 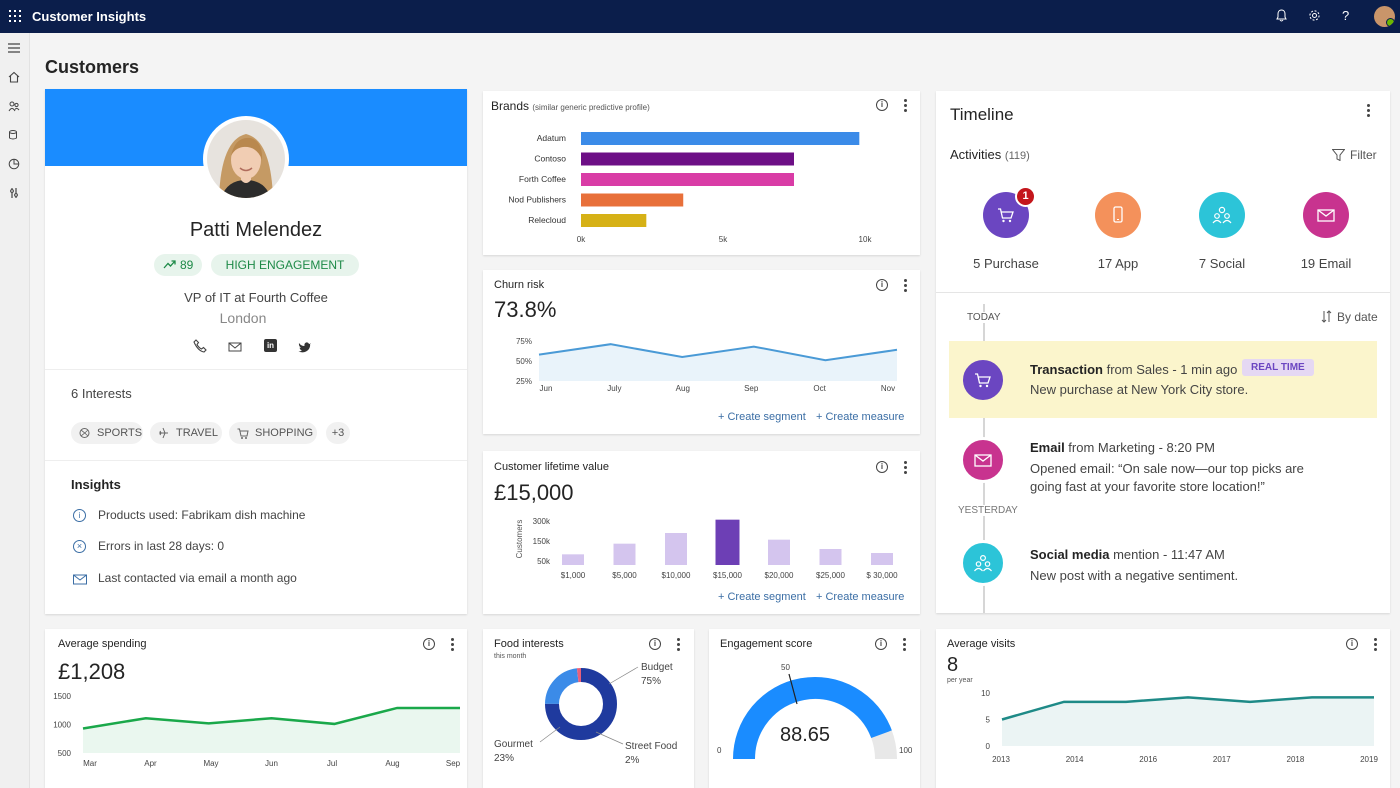 What do you see at coordinates (676, 575) in the screenshot?
I see `x-tick-label: $10,000` at bounding box center [676, 575].